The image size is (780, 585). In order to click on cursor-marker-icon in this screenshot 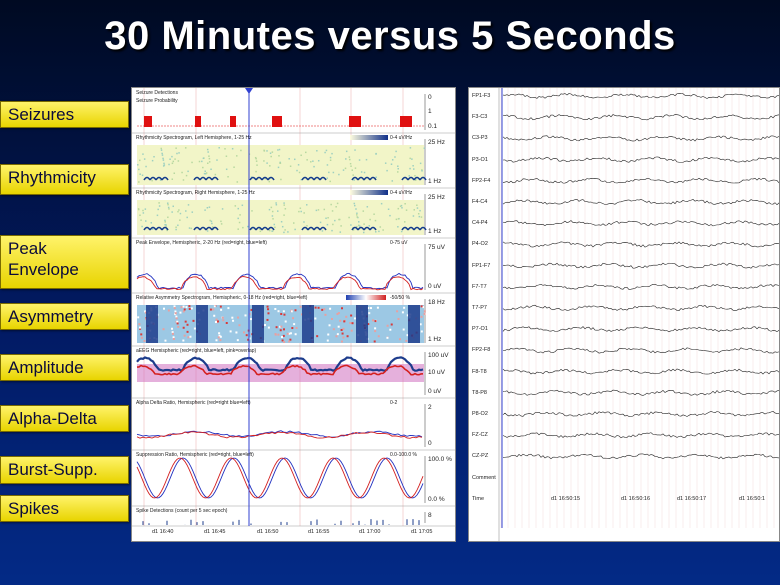, I will do `click(249, 91)`.